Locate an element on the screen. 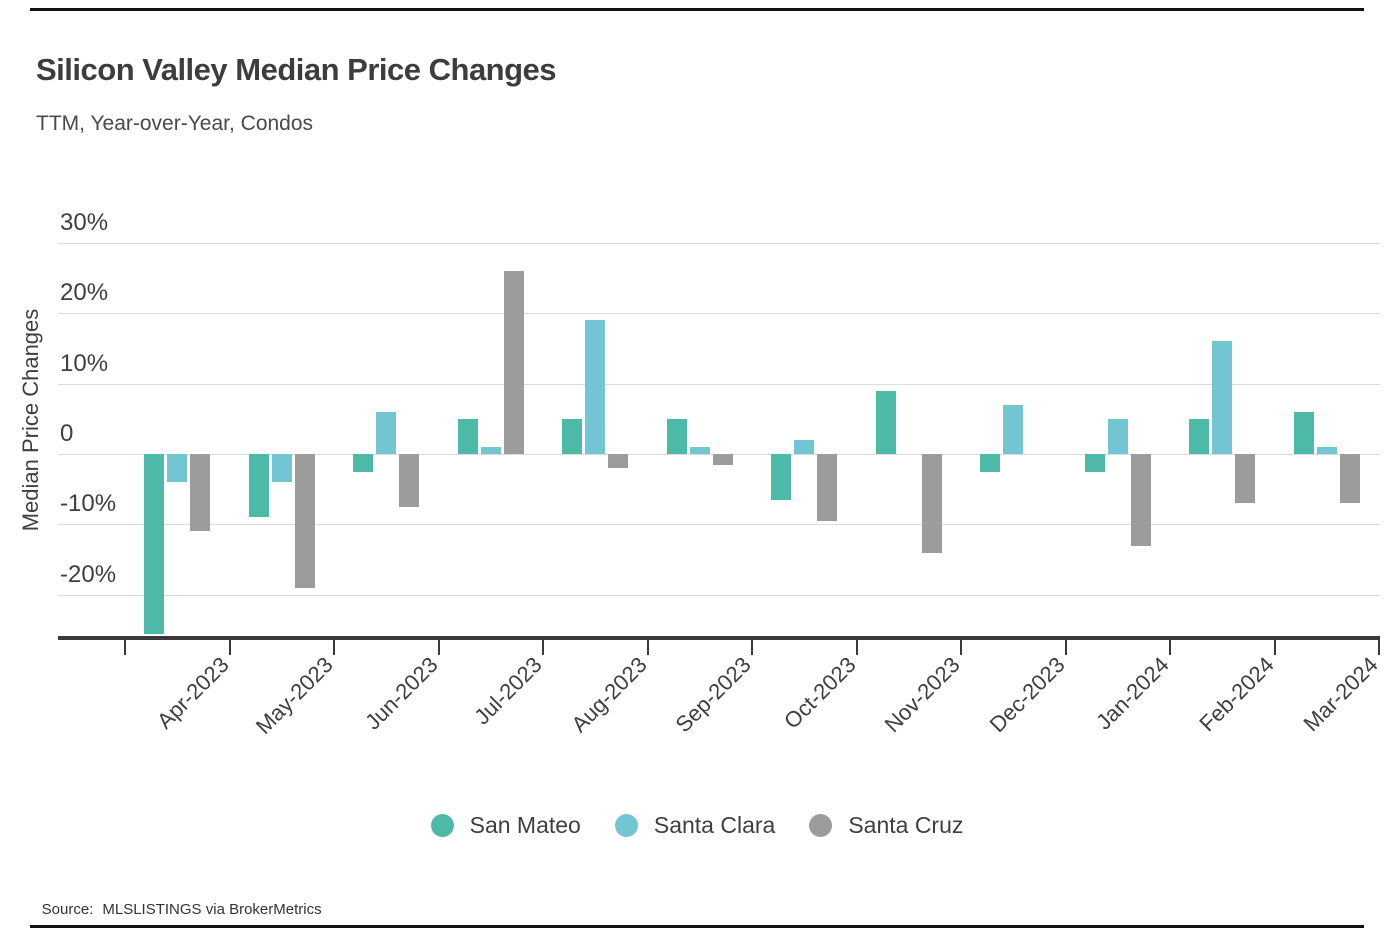 This screenshot has height=942, width=1394. x-tick-label: Sep-2023 is located at coordinates (713, 695).